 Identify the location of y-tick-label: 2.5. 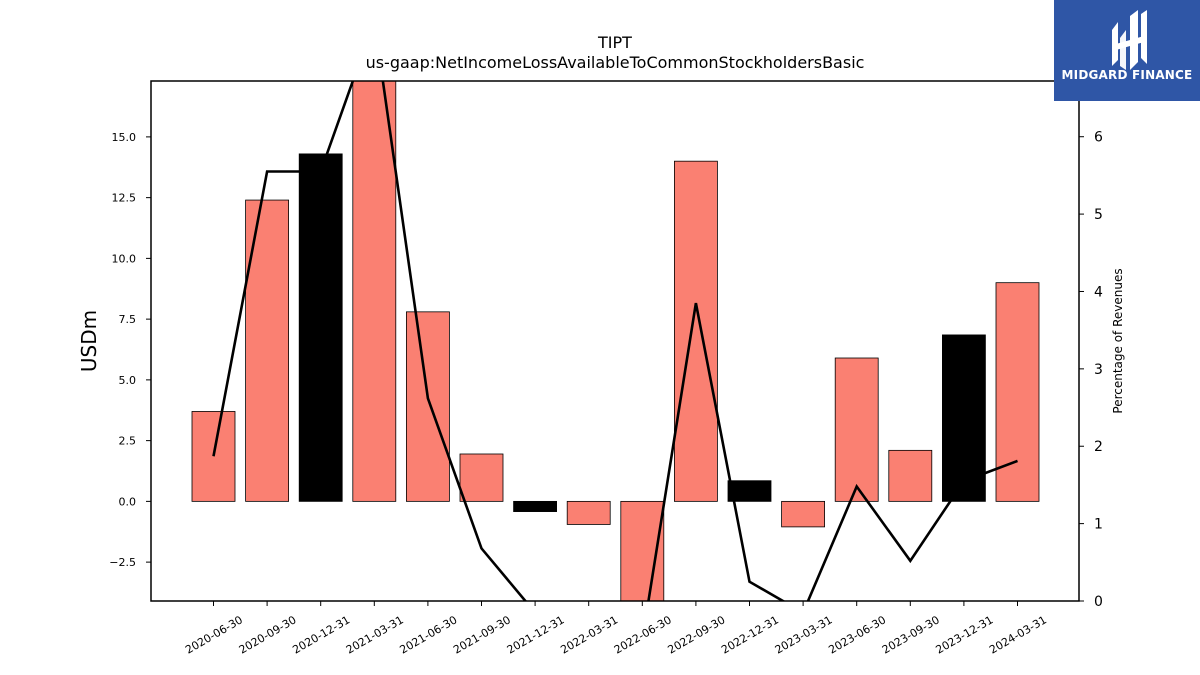
(128, 441).